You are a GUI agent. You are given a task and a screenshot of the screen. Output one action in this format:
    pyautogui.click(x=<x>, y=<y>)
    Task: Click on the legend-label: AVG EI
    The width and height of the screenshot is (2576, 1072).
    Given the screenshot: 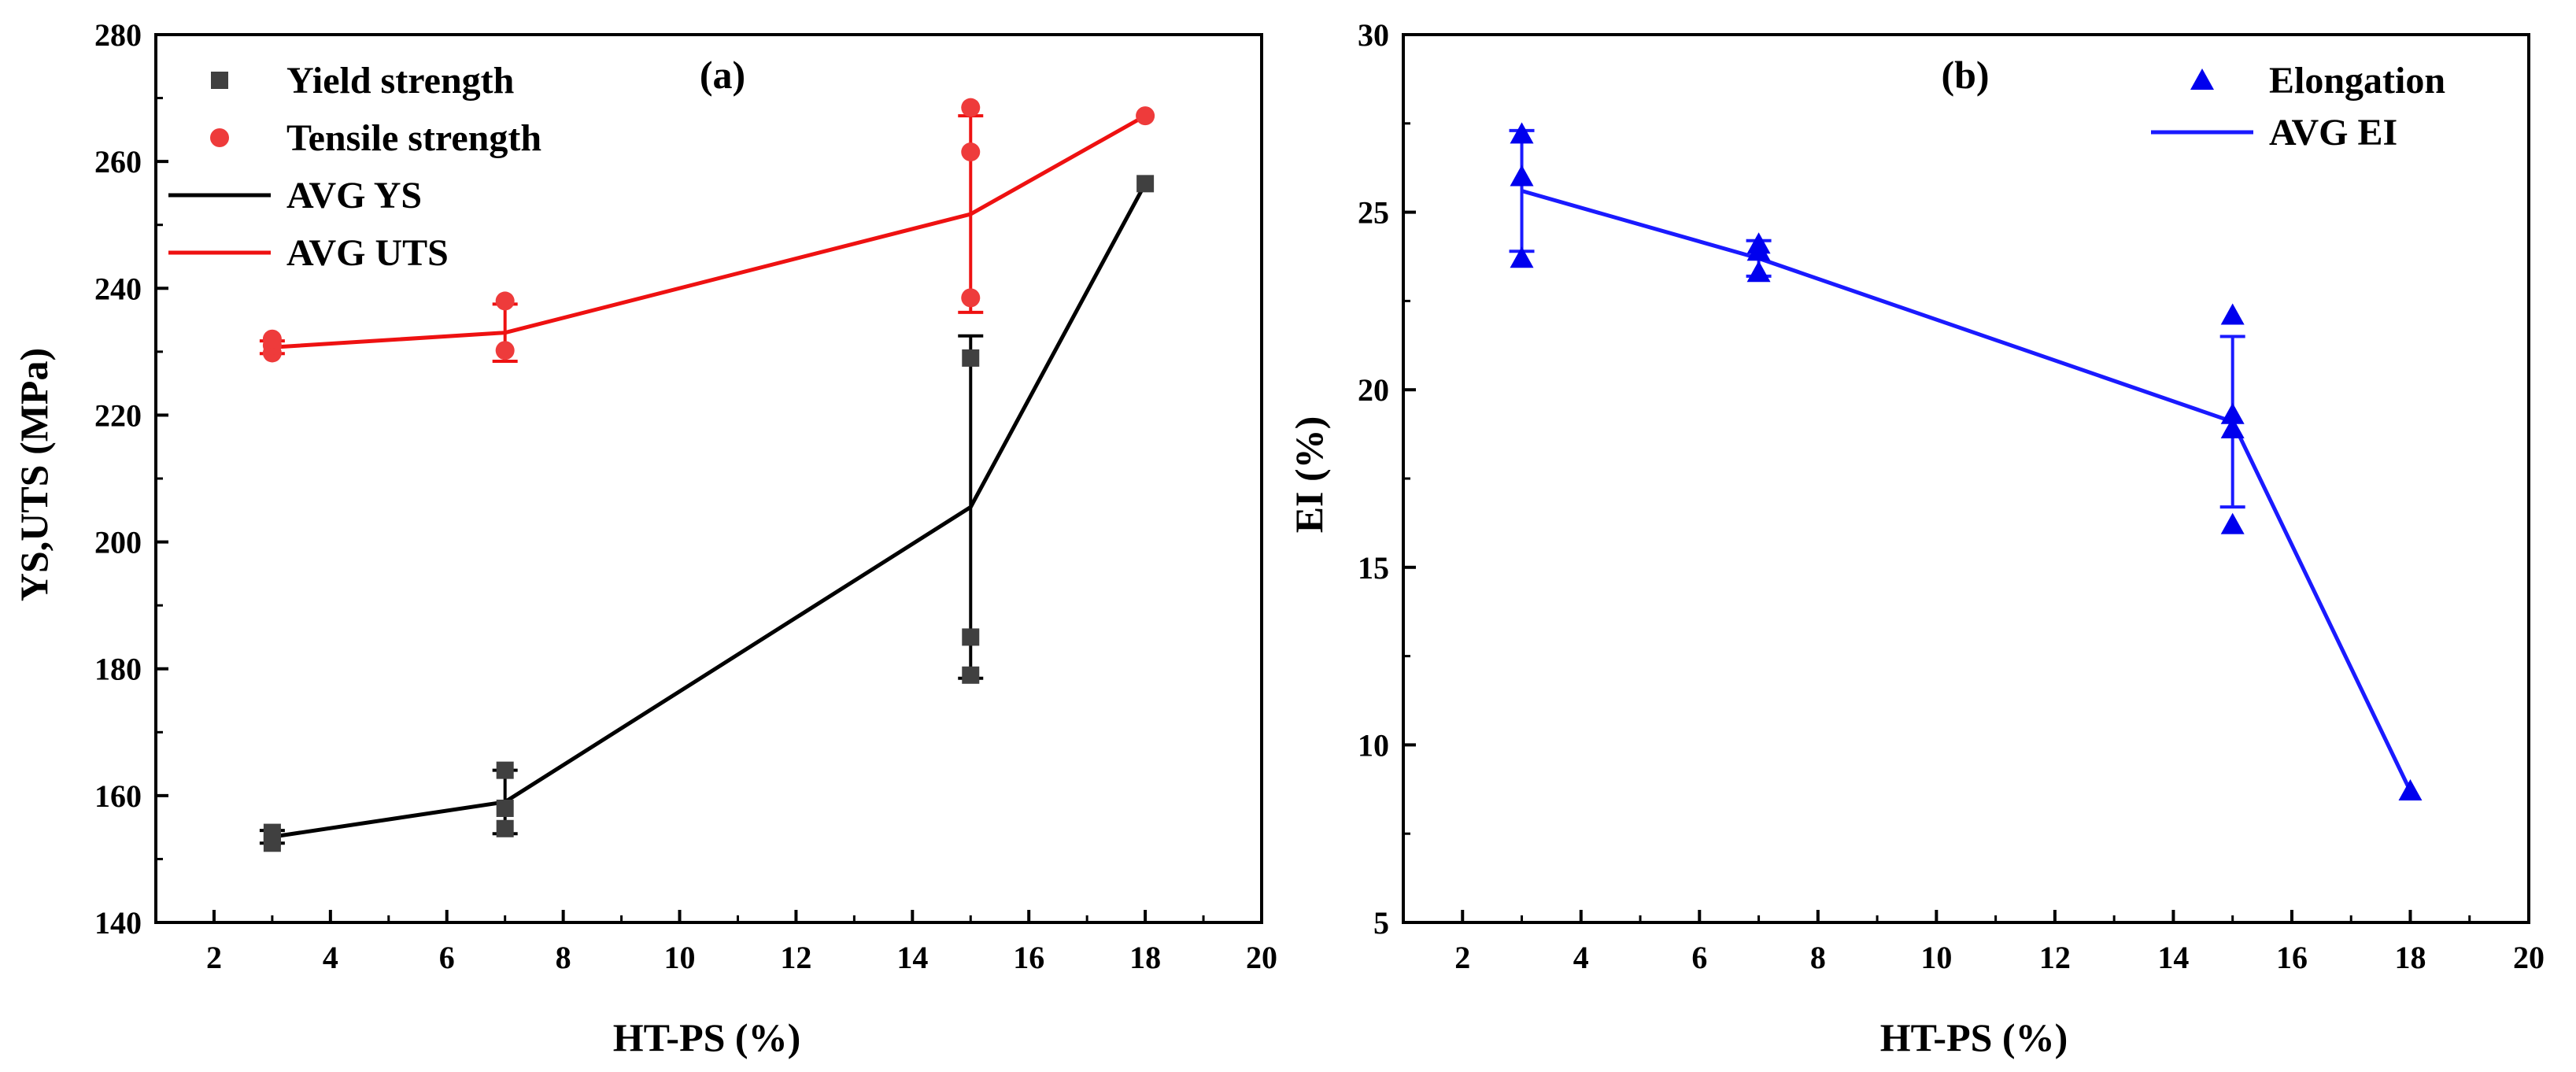 What is the action you would take?
    pyautogui.click(x=2333, y=132)
    